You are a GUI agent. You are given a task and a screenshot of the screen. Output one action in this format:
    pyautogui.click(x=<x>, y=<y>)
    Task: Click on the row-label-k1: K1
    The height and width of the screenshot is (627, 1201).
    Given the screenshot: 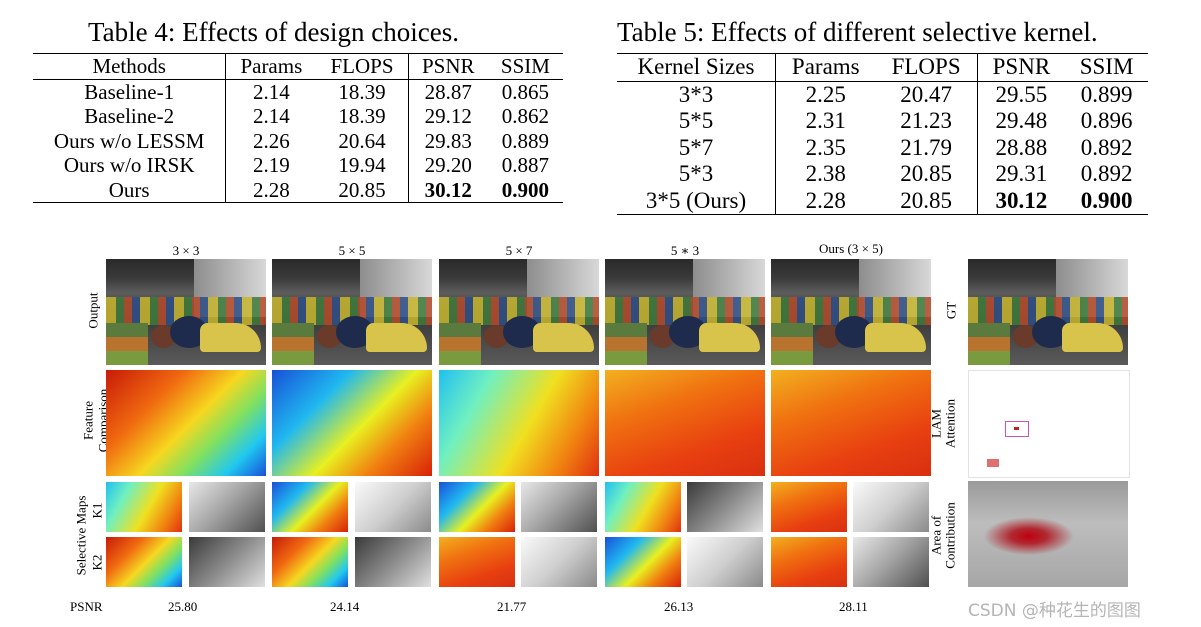 What is the action you would take?
    pyautogui.click(x=97, y=510)
    